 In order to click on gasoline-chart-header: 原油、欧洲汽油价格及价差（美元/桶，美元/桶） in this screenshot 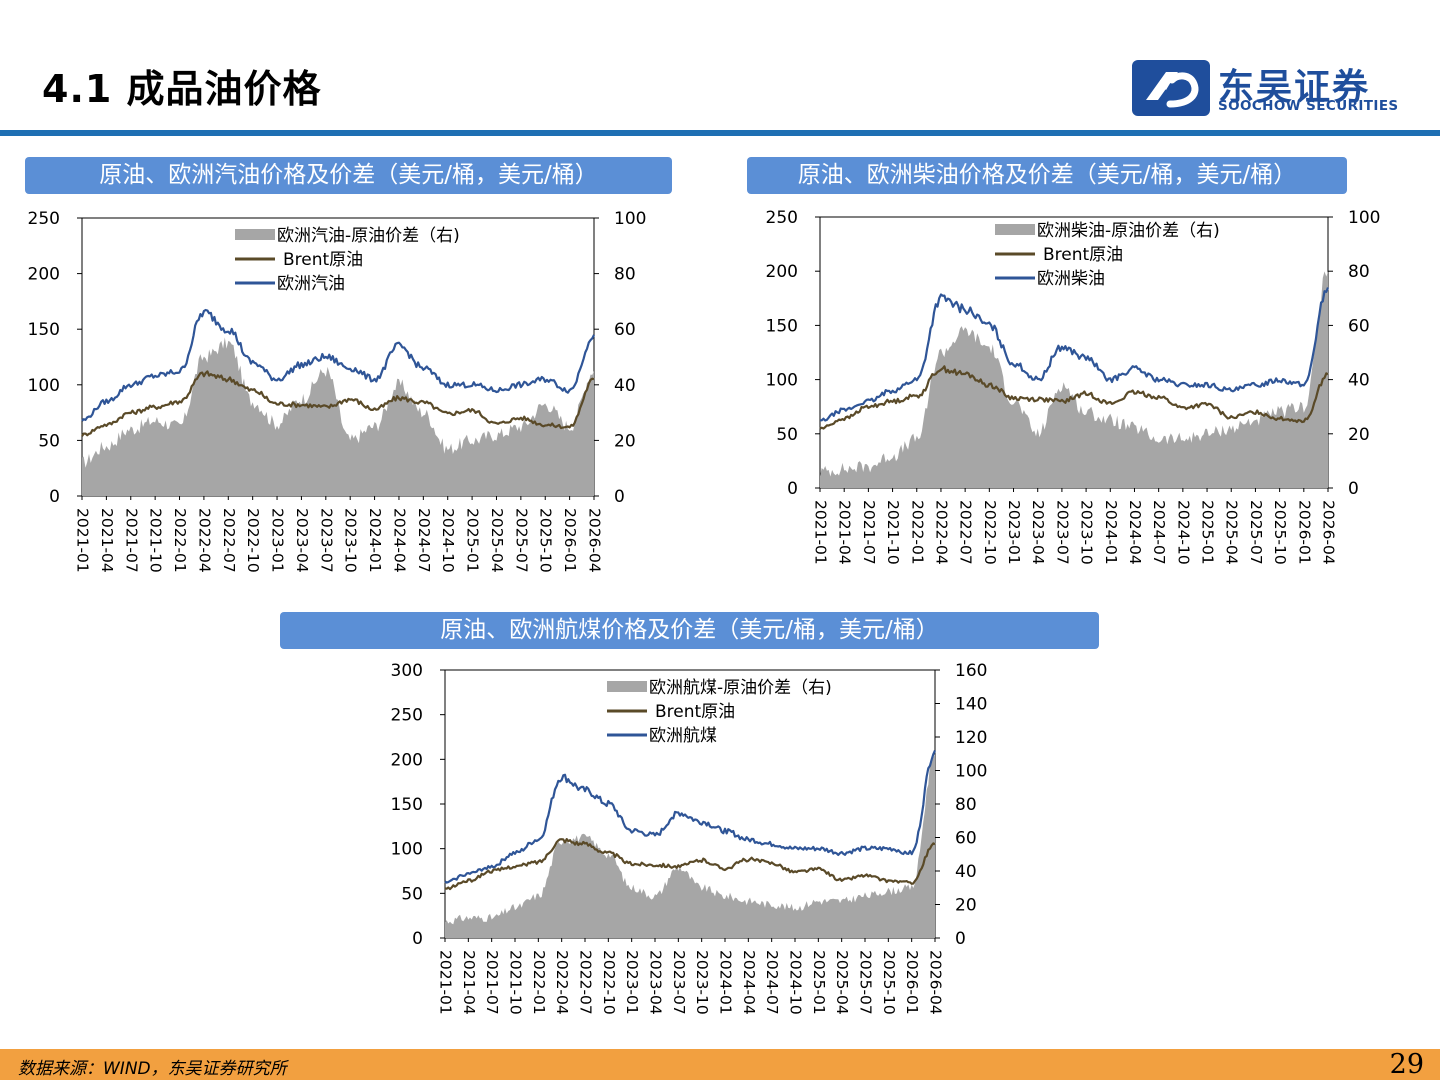, I will do `click(348, 175)`.